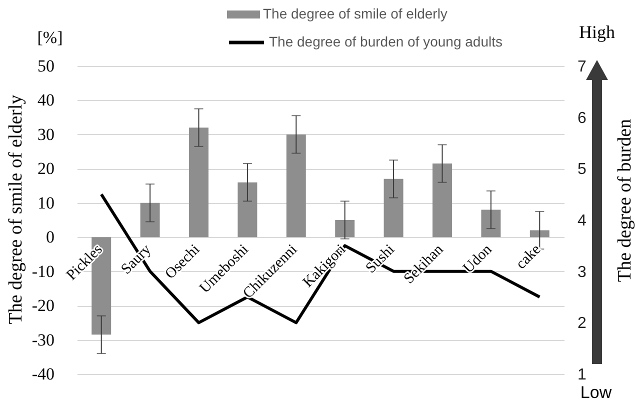 This screenshot has width=635, height=404. Describe the element at coordinates (46, 66) in the screenshot. I see `y-tick-label: 50` at that location.